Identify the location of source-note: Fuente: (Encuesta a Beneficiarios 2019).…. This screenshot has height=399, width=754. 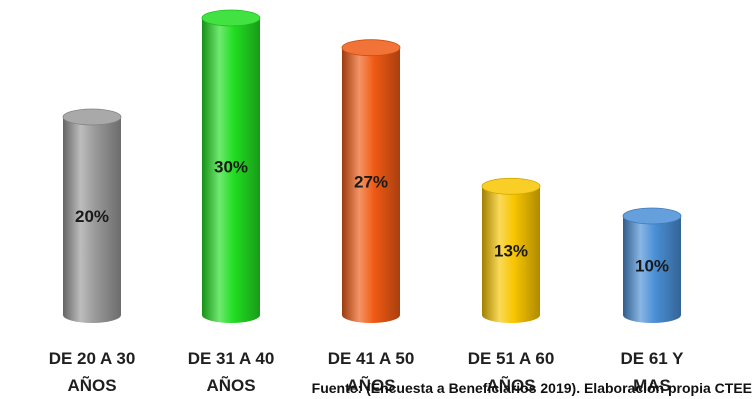
(531, 388).